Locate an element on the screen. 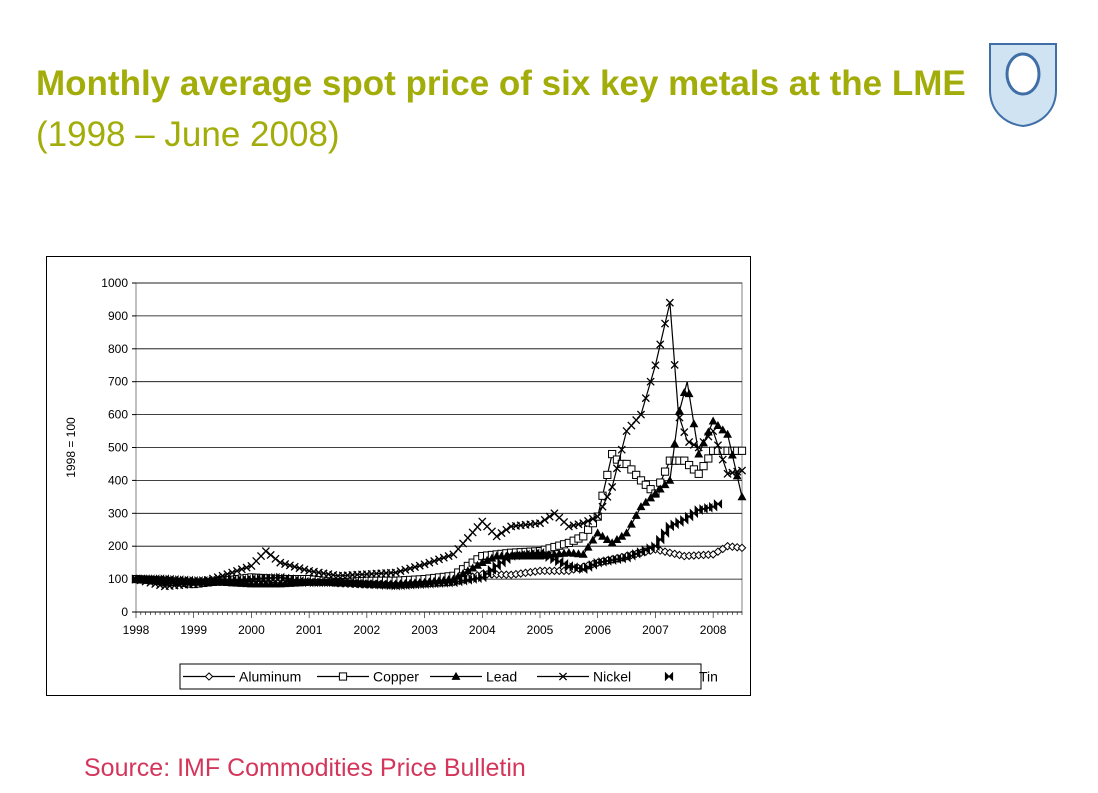  y-tick-label: 900 is located at coordinates (118, 316).